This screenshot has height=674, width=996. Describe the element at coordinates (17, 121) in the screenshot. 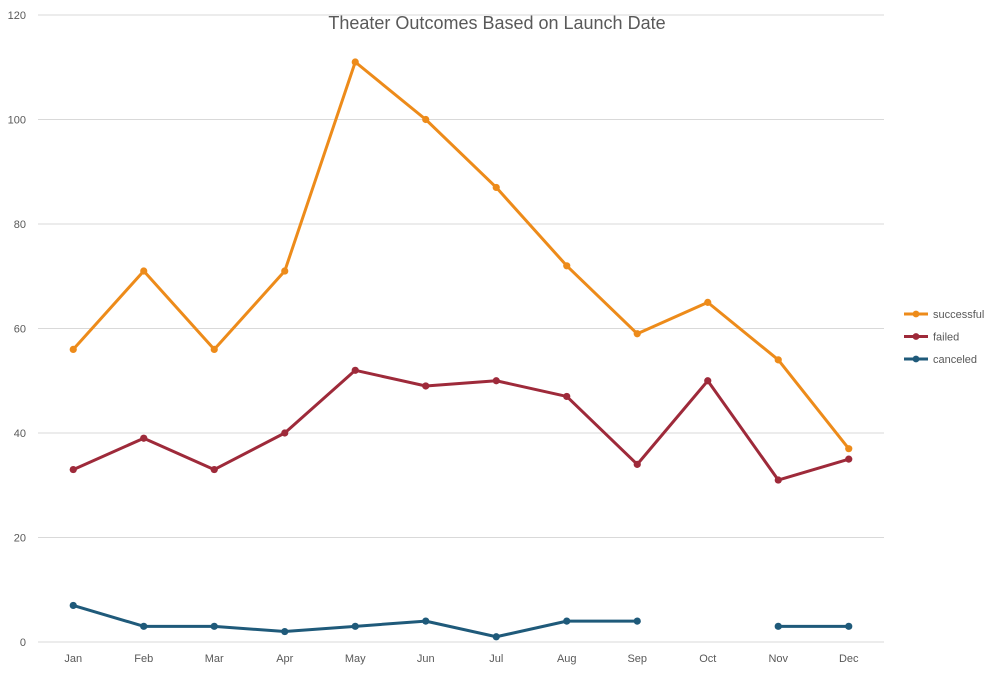

I see `y-tick-label: 100` at that location.